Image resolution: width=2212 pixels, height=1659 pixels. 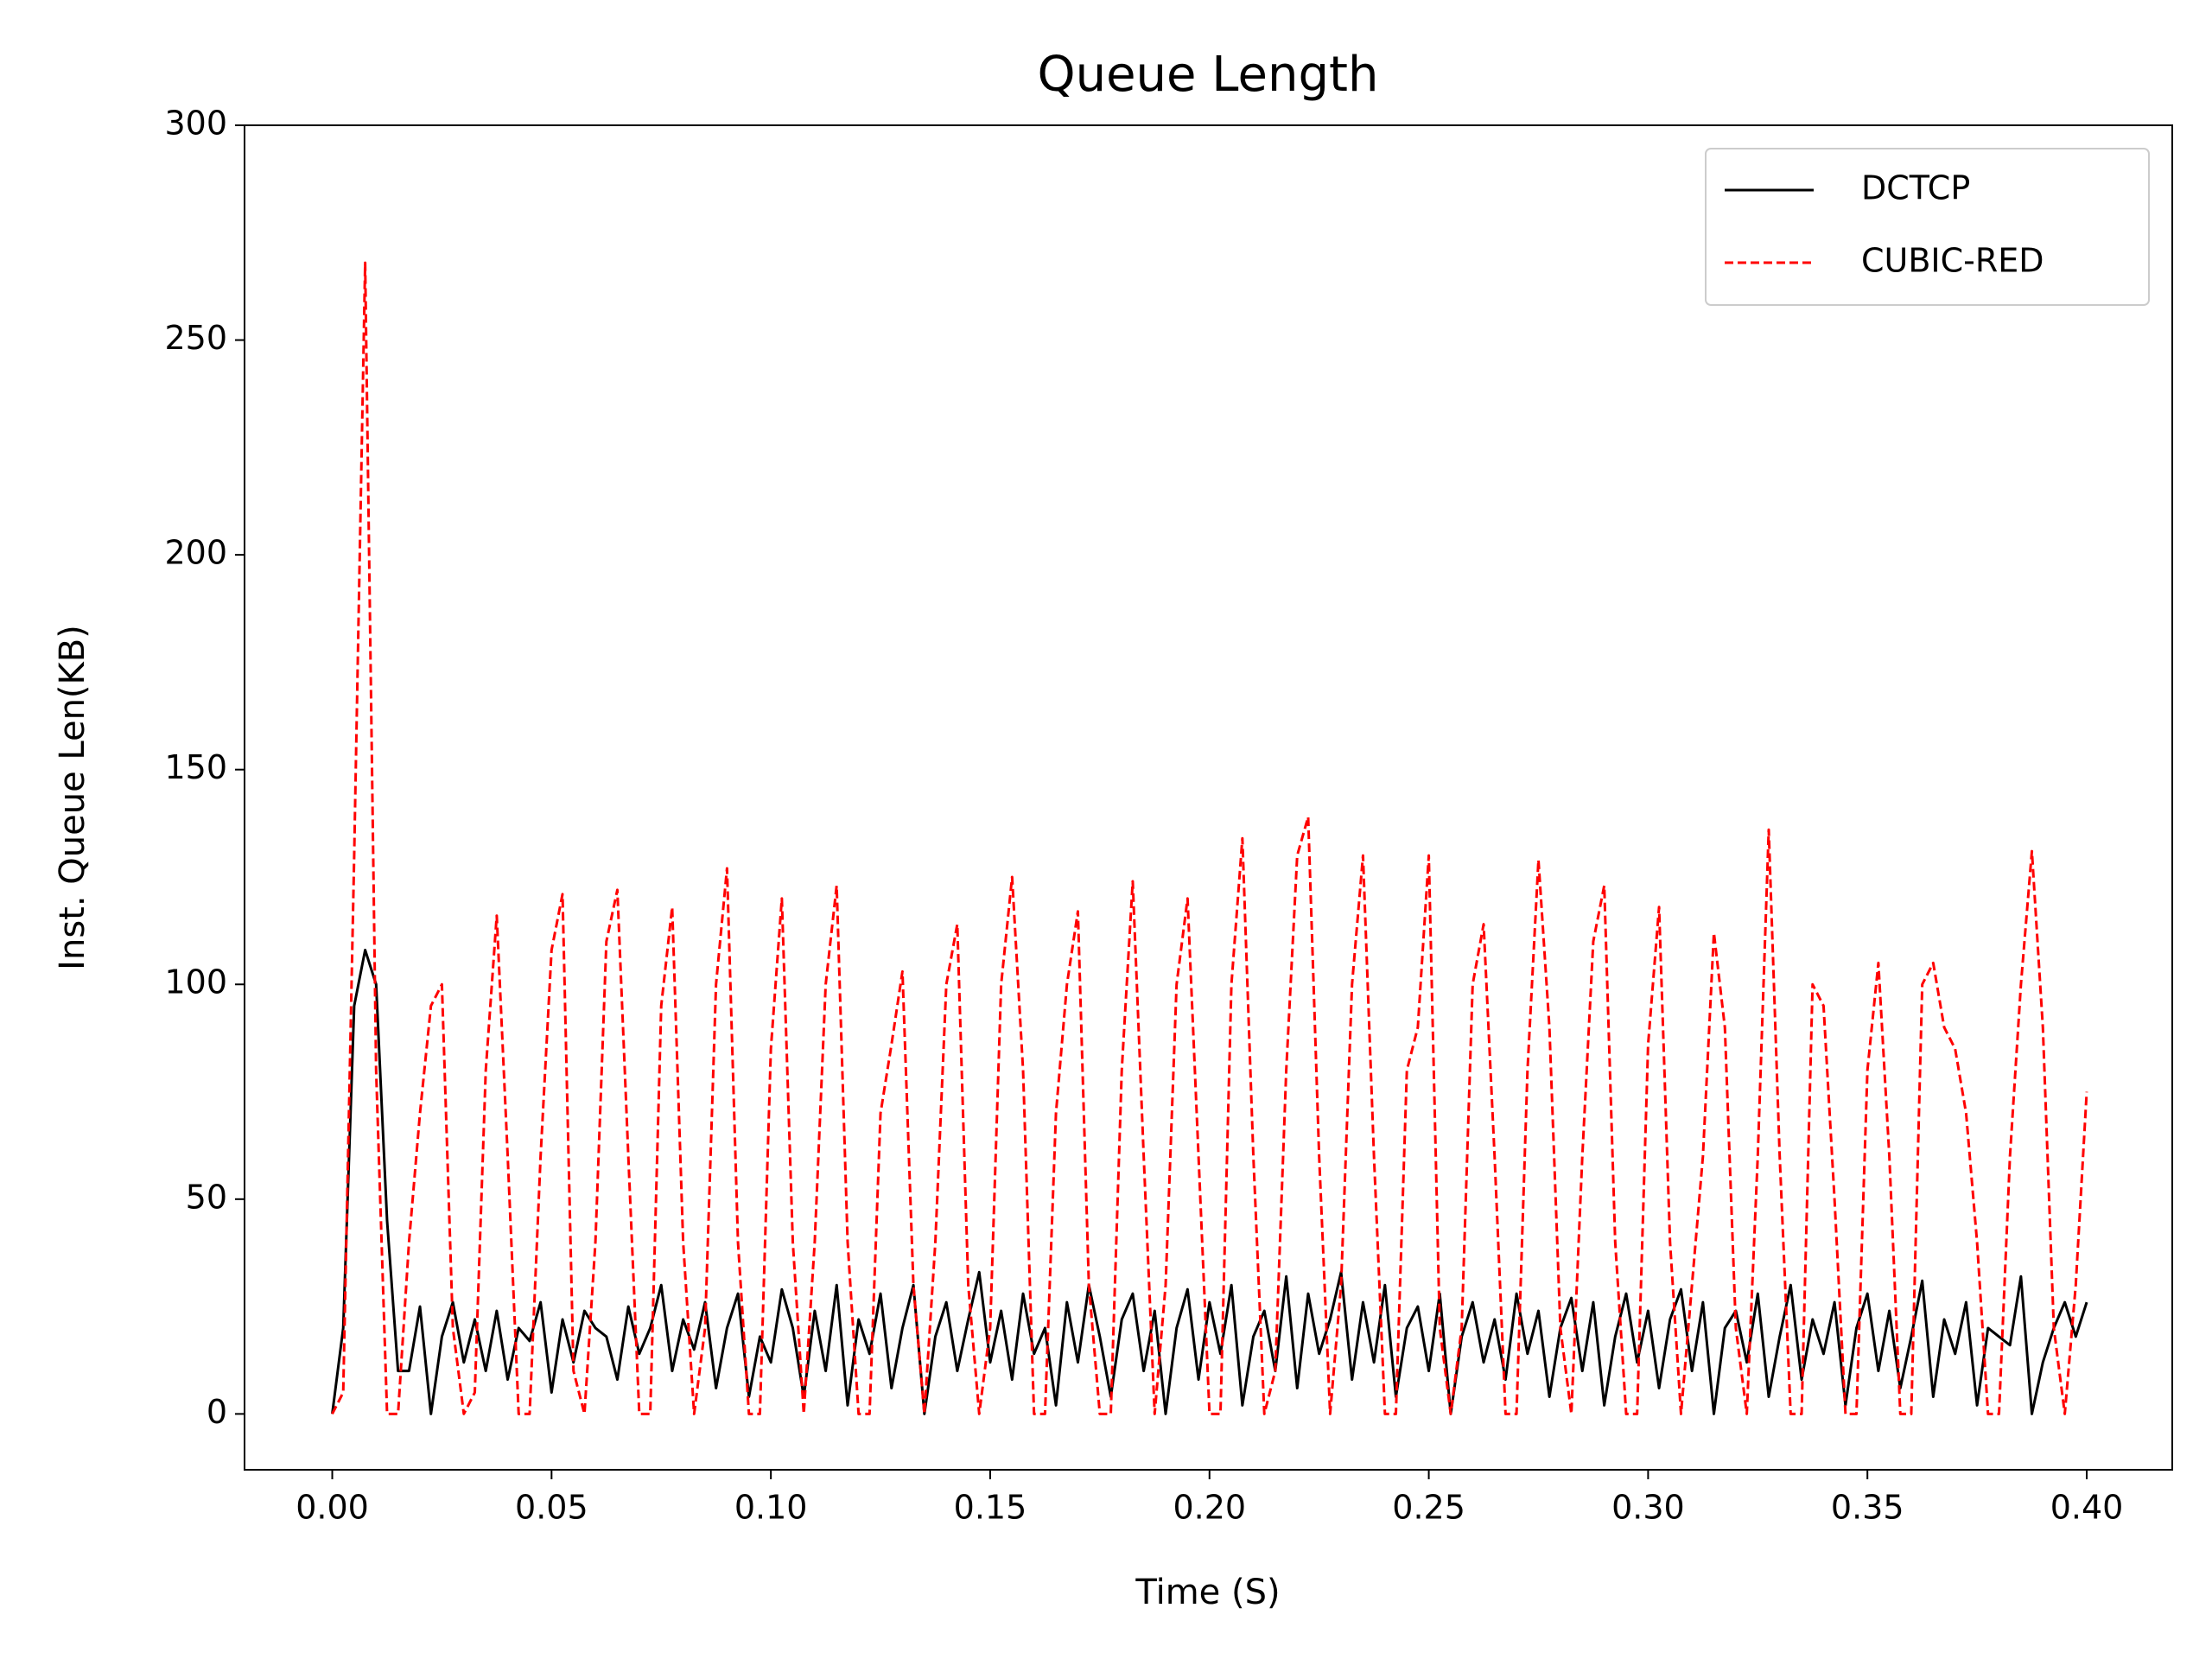 What do you see at coordinates (551, 1508) in the screenshot?
I see `x-tick-label: 0.05` at bounding box center [551, 1508].